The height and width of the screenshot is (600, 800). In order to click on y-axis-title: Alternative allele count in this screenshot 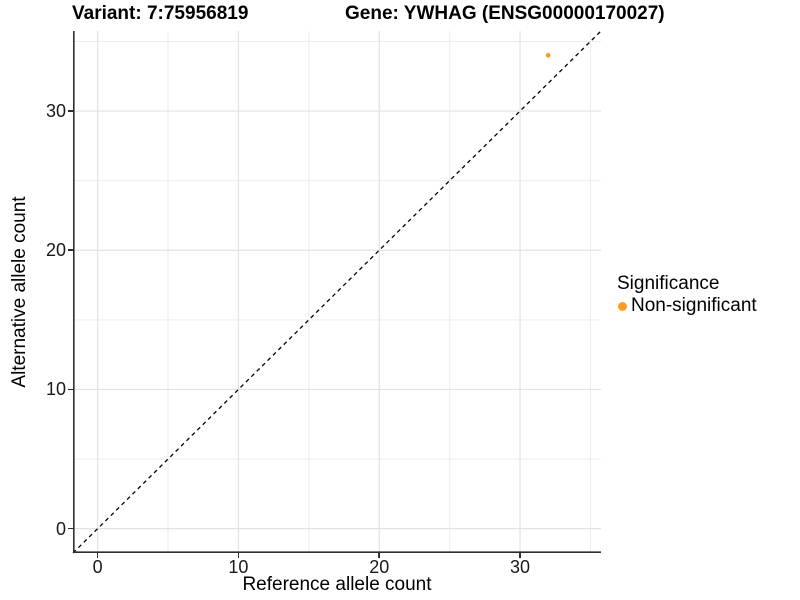, I will do `click(19, 292)`.